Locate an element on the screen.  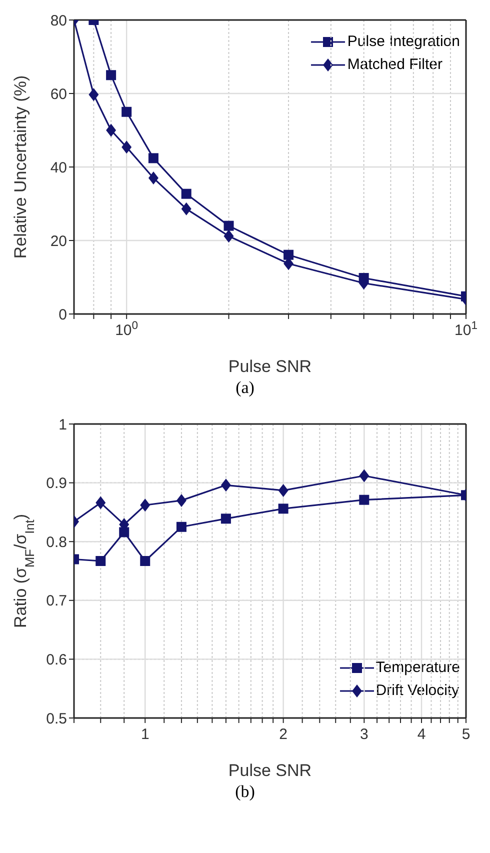
y-tick-label: 0.6 is located at coordinates (56, 660).